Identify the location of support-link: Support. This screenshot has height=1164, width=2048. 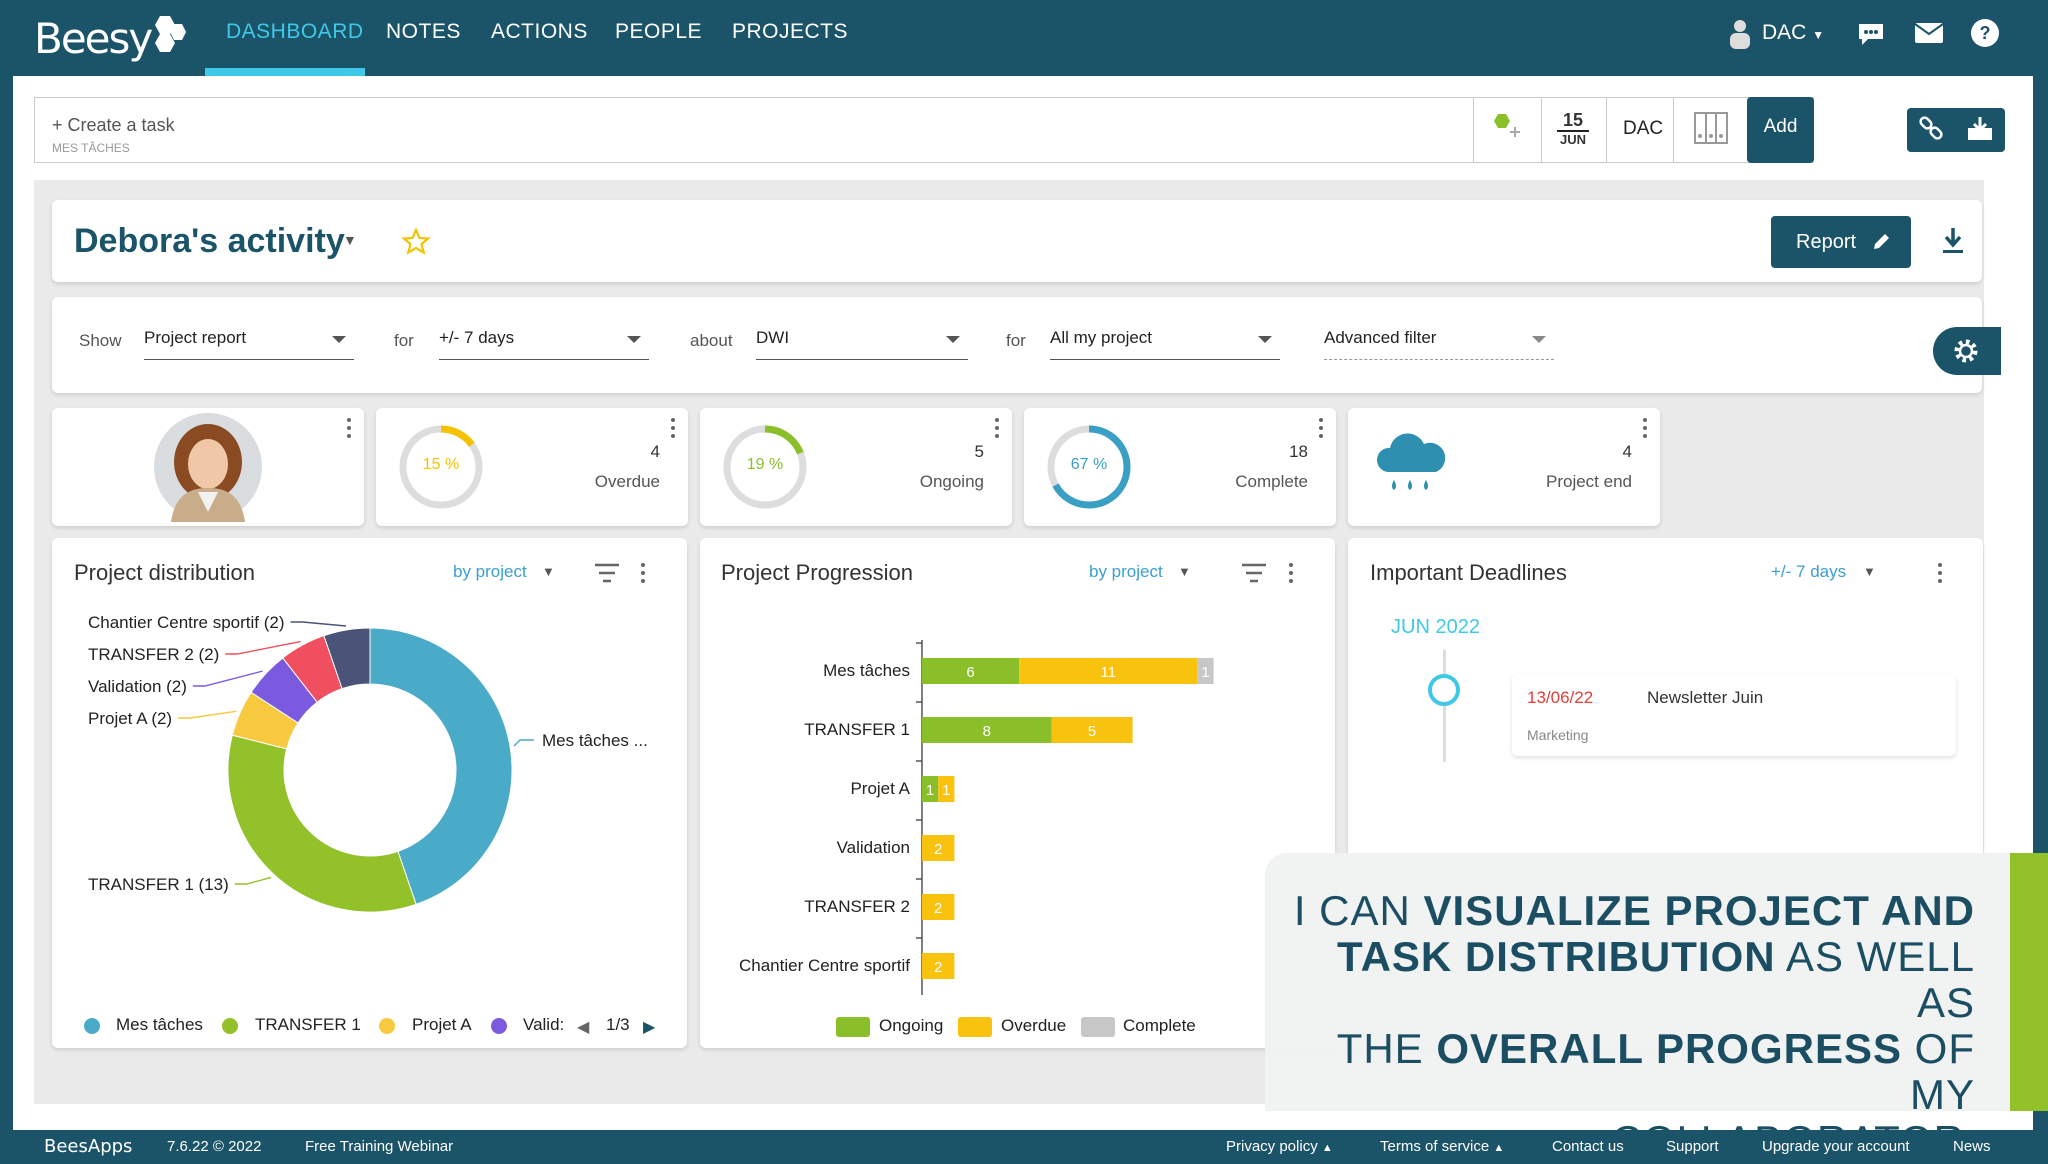
(1692, 1146).